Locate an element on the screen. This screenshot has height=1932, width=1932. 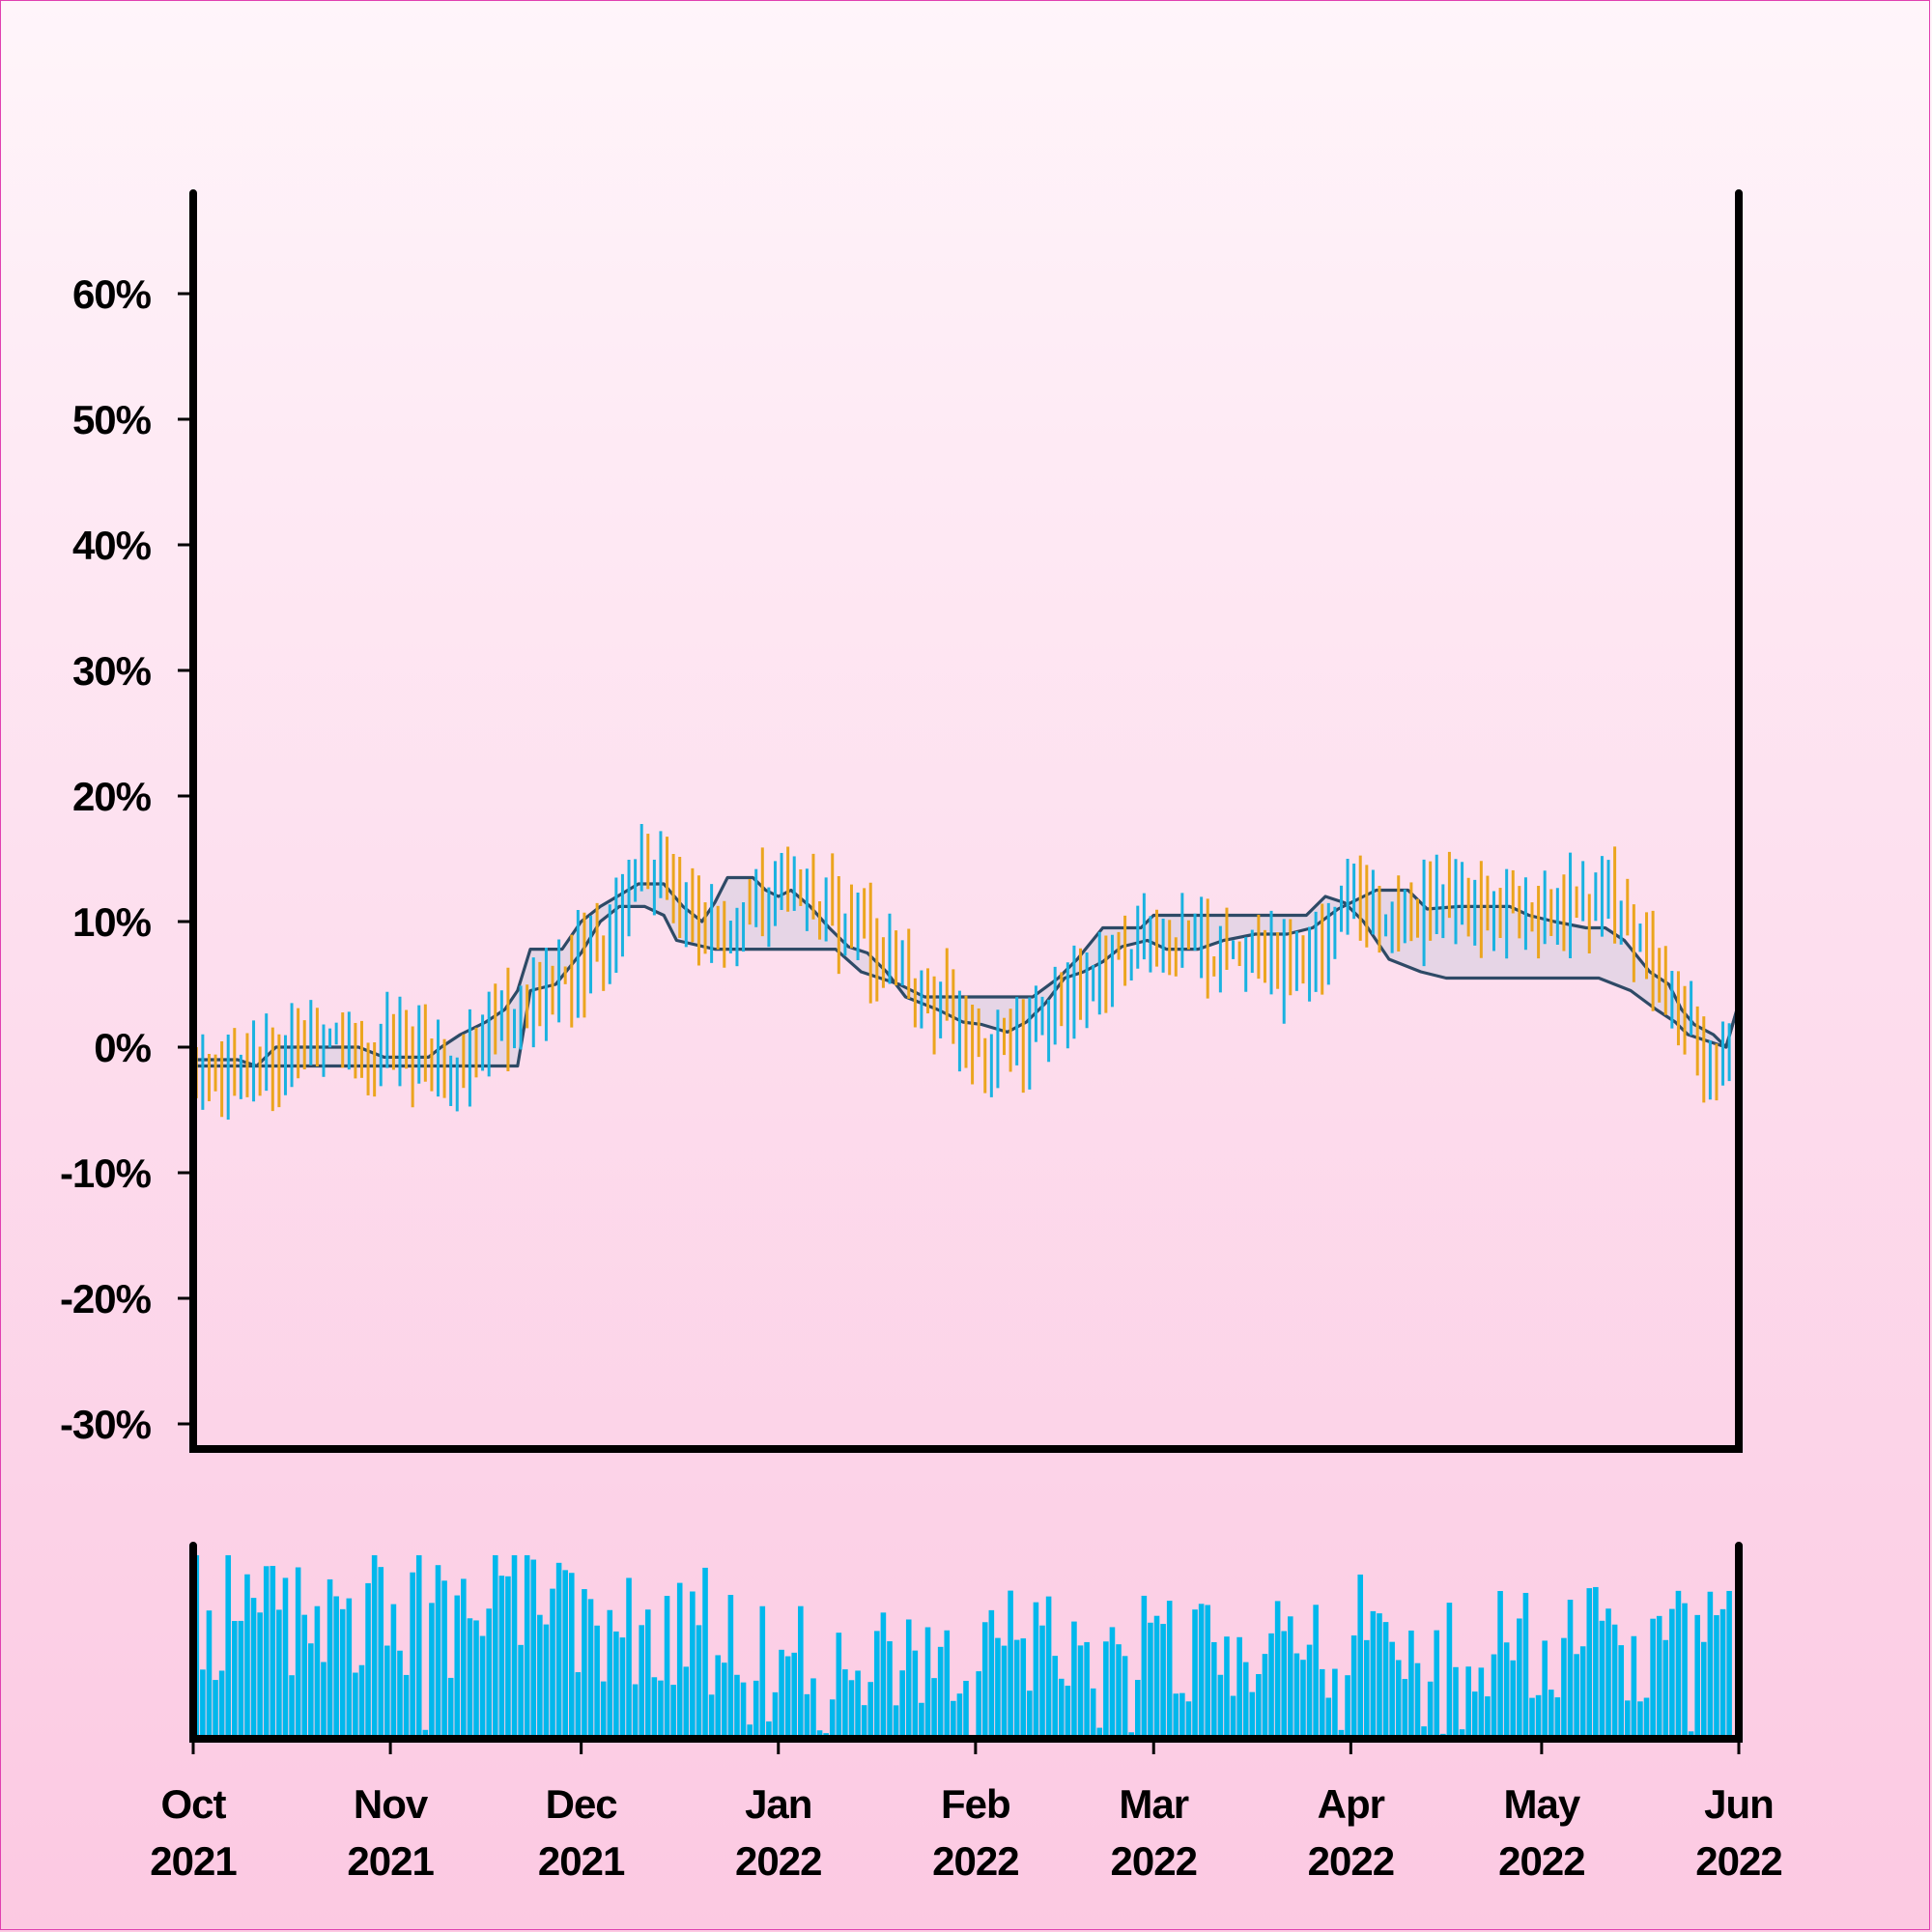
y-axis-ticks: -30% -20% -10% 0% 10% 20% 30% 40% 50% 60% is located at coordinates (126, 859).